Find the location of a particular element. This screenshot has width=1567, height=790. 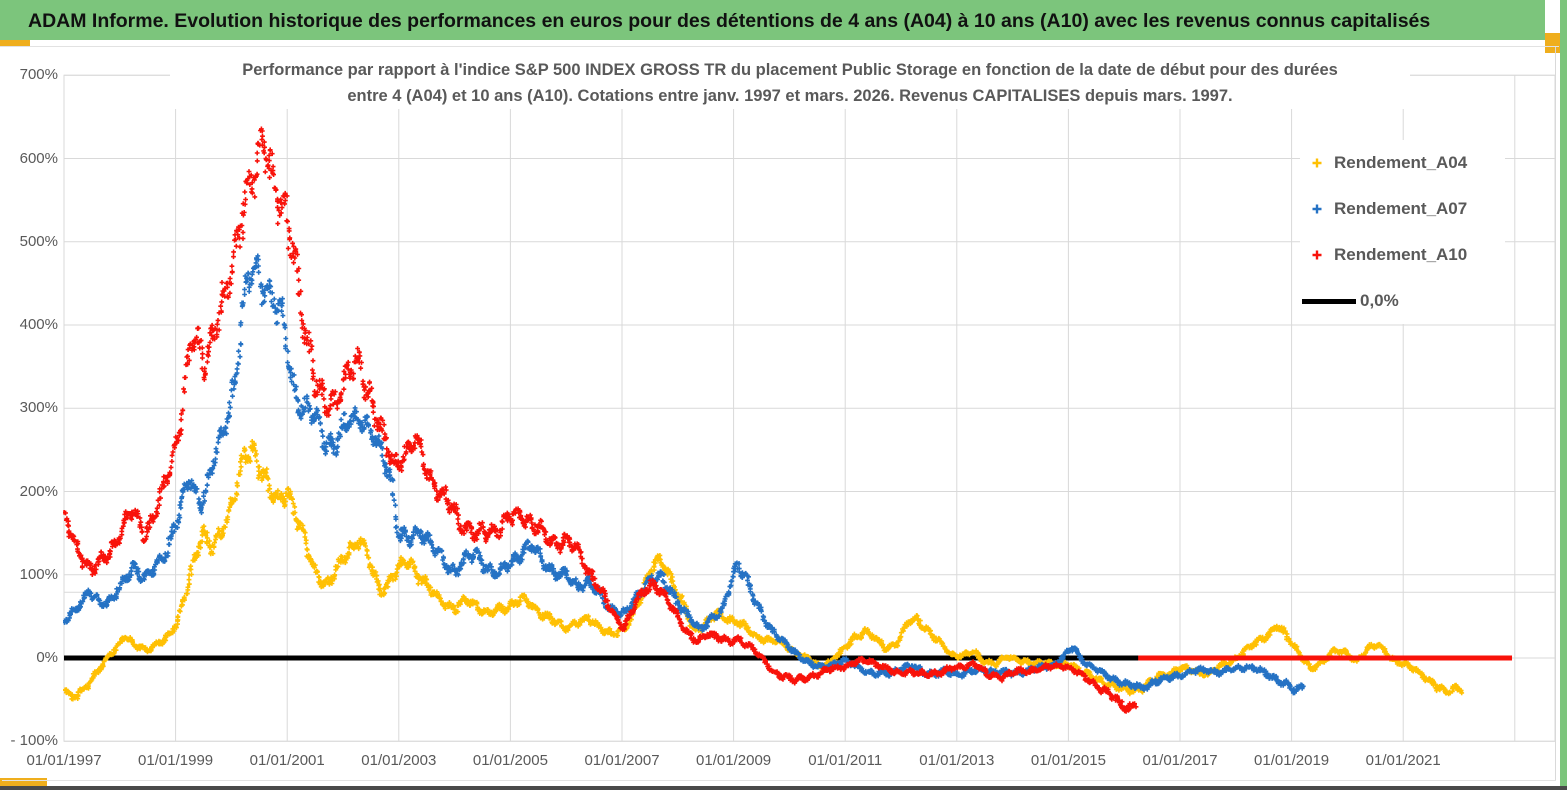

legend-label: Rendement_A10 is located at coordinates (1401, 254).